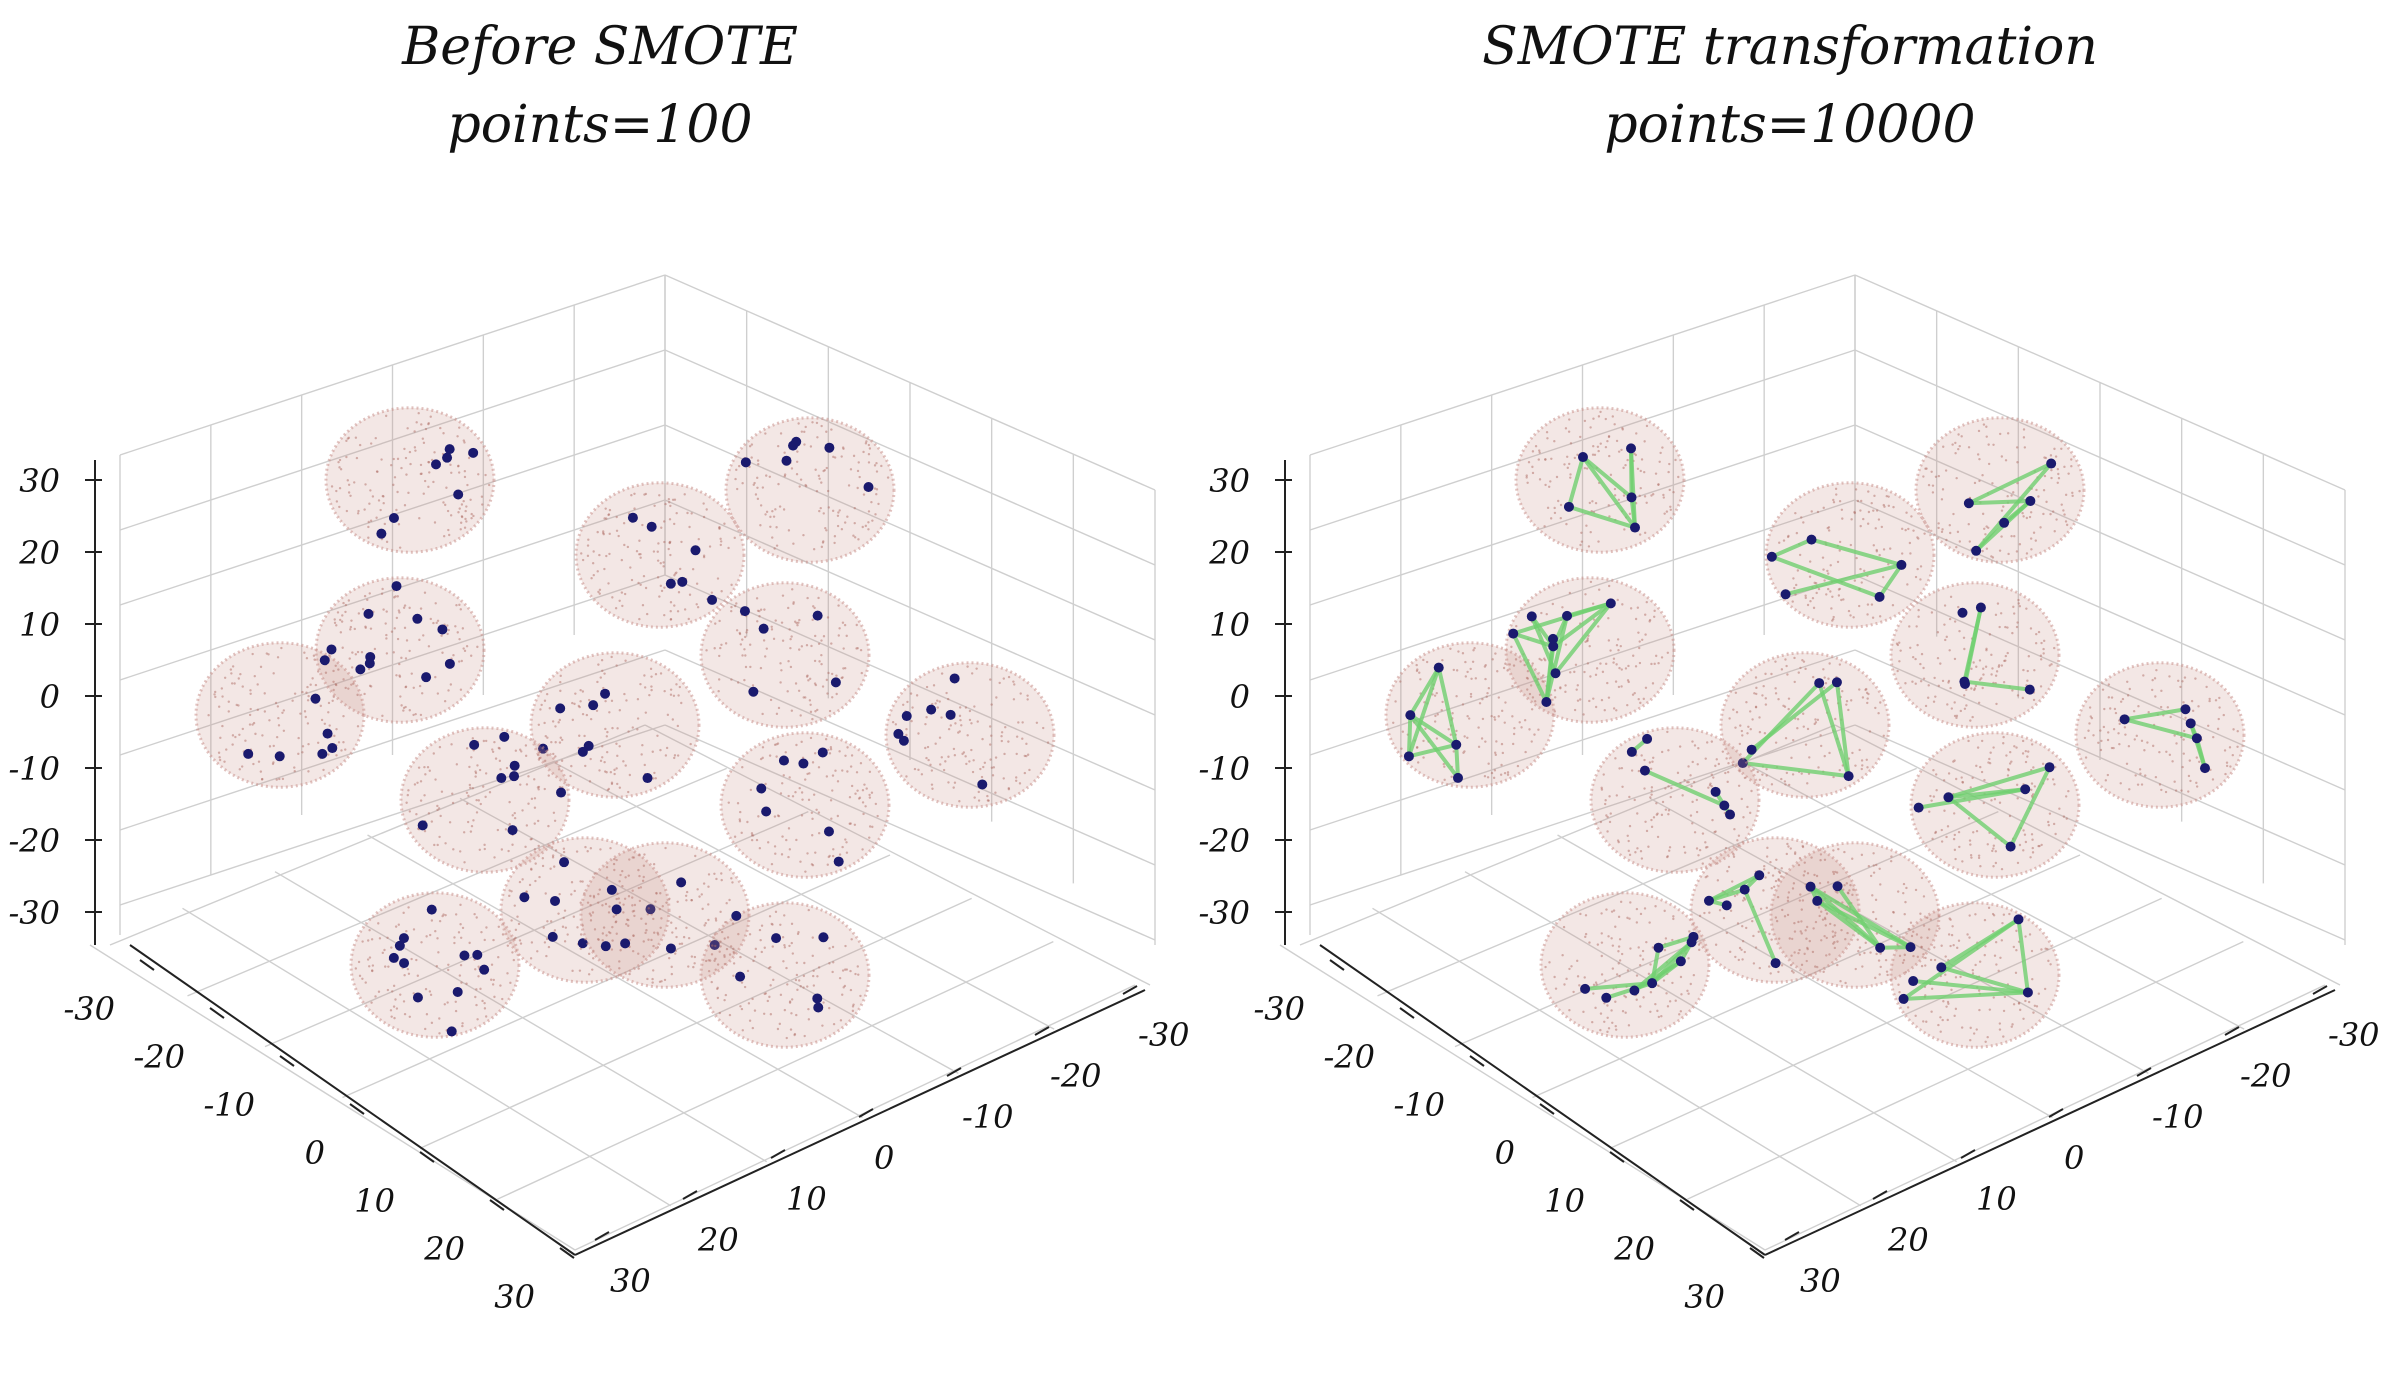 This screenshot has width=2400, height=1400. What do you see at coordinates (1419, 1105) in the screenshot?
I see `y-tick-label: -10` at bounding box center [1419, 1105].